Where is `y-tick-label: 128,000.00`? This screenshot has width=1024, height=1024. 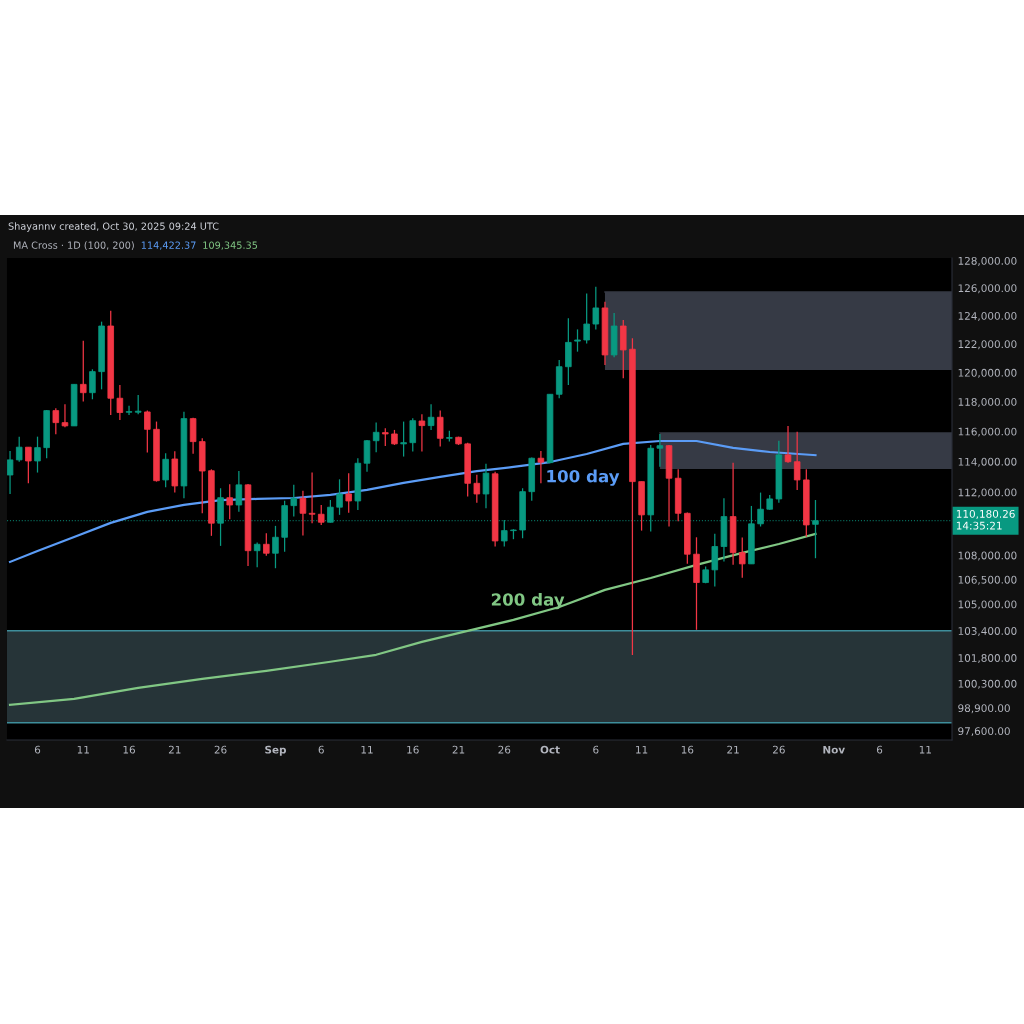
y-tick-label: 128,000.00 is located at coordinates (987, 261).